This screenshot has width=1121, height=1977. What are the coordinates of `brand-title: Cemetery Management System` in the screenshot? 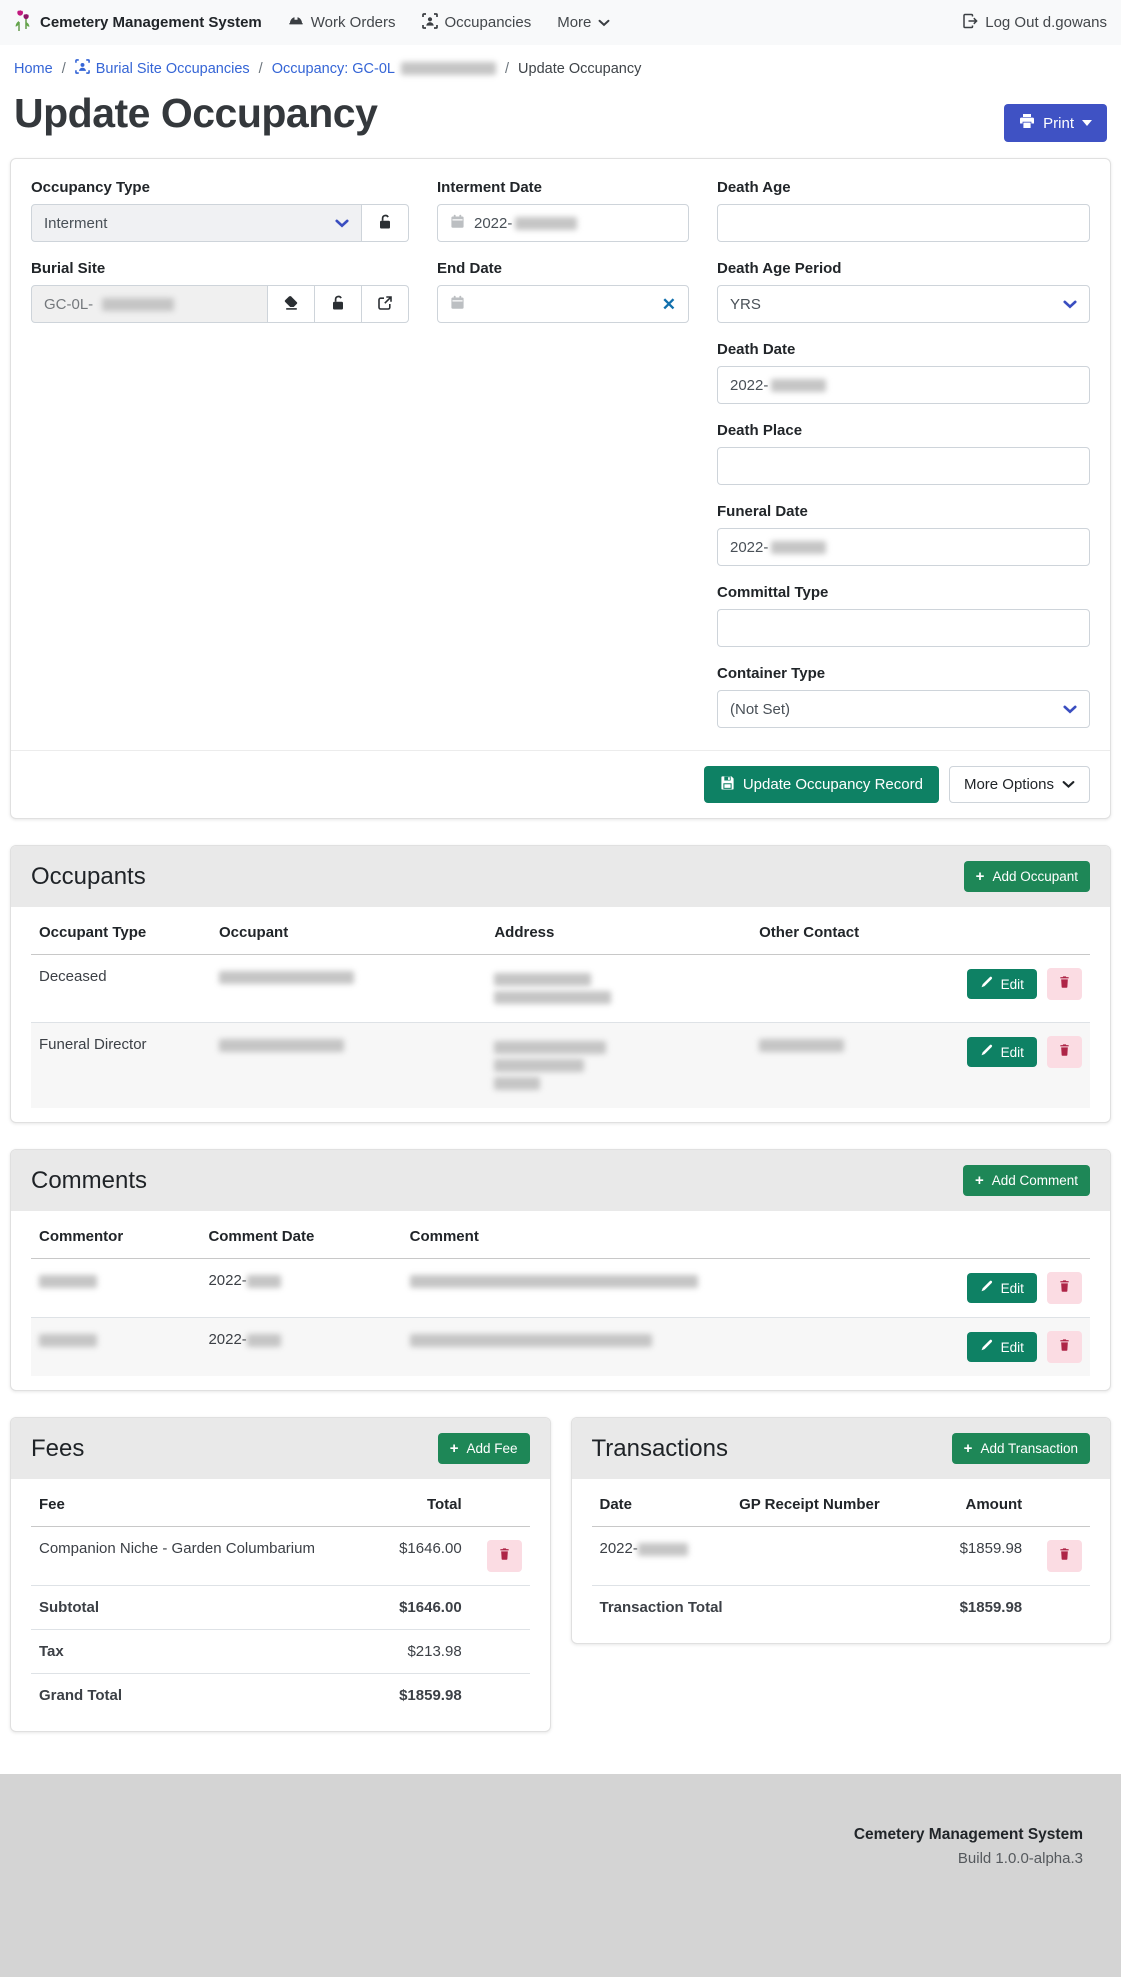 It's located at (151, 22).